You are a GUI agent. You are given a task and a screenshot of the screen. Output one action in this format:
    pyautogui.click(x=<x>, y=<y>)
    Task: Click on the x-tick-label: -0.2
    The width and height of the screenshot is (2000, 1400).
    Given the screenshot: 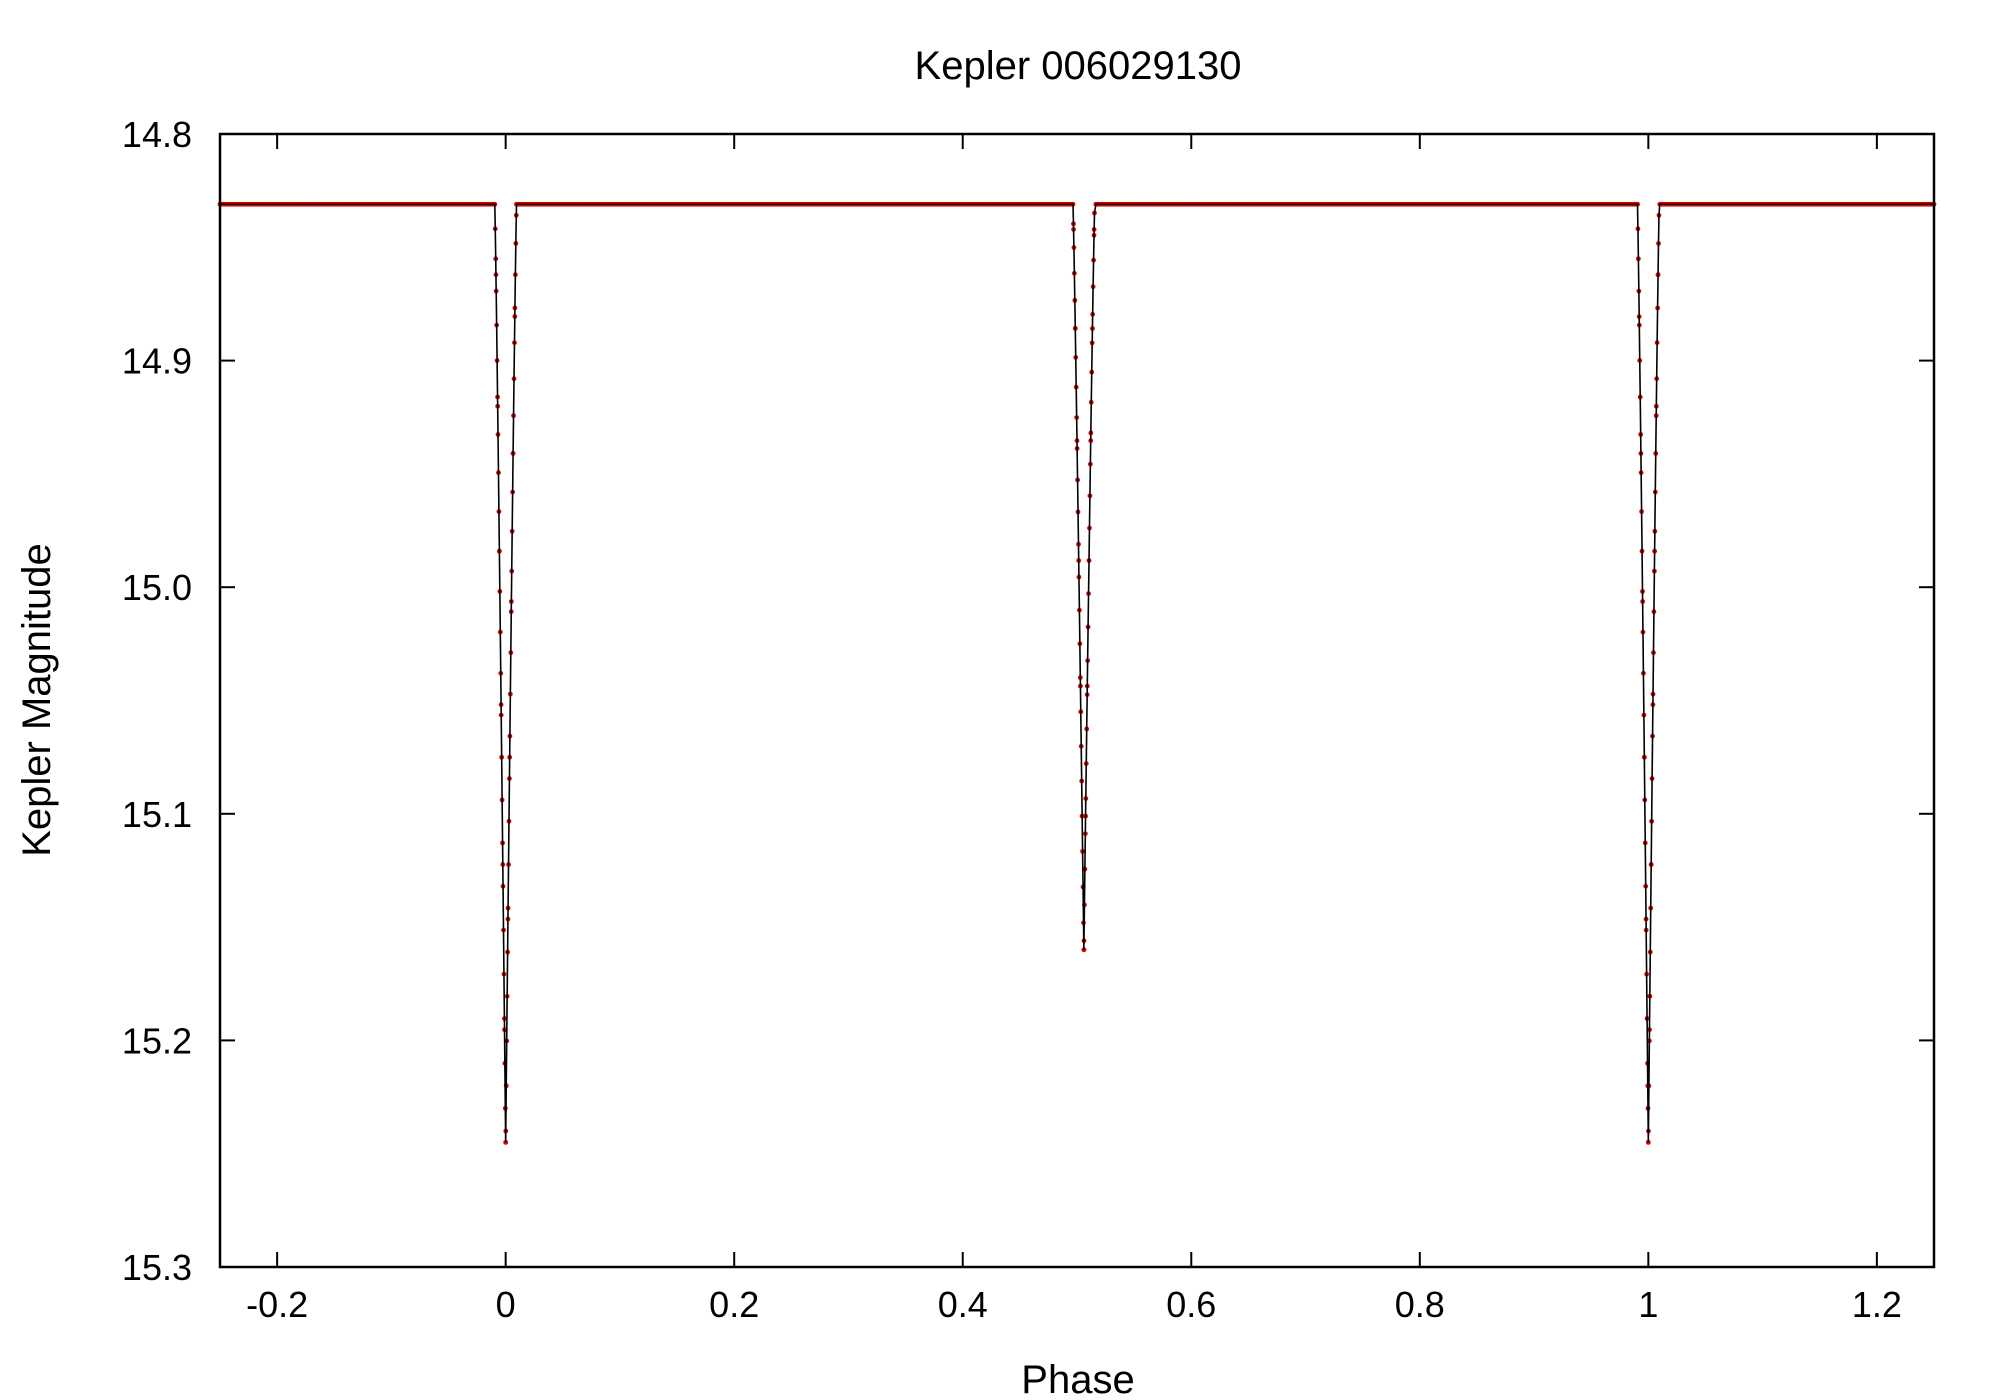 What is the action you would take?
    pyautogui.click(x=277, y=1304)
    